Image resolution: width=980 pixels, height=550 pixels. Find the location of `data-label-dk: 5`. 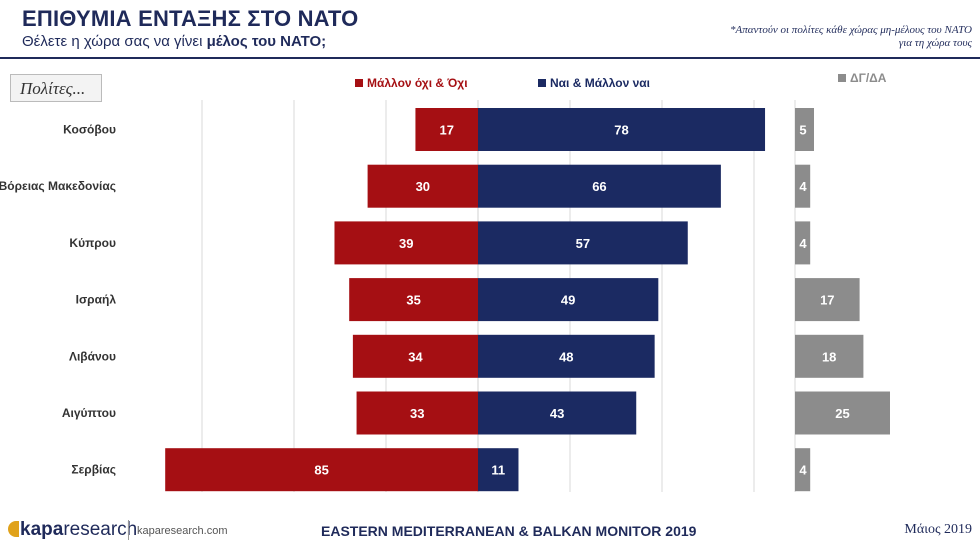

data-label-dk: 5 is located at coordinates (802, 130).